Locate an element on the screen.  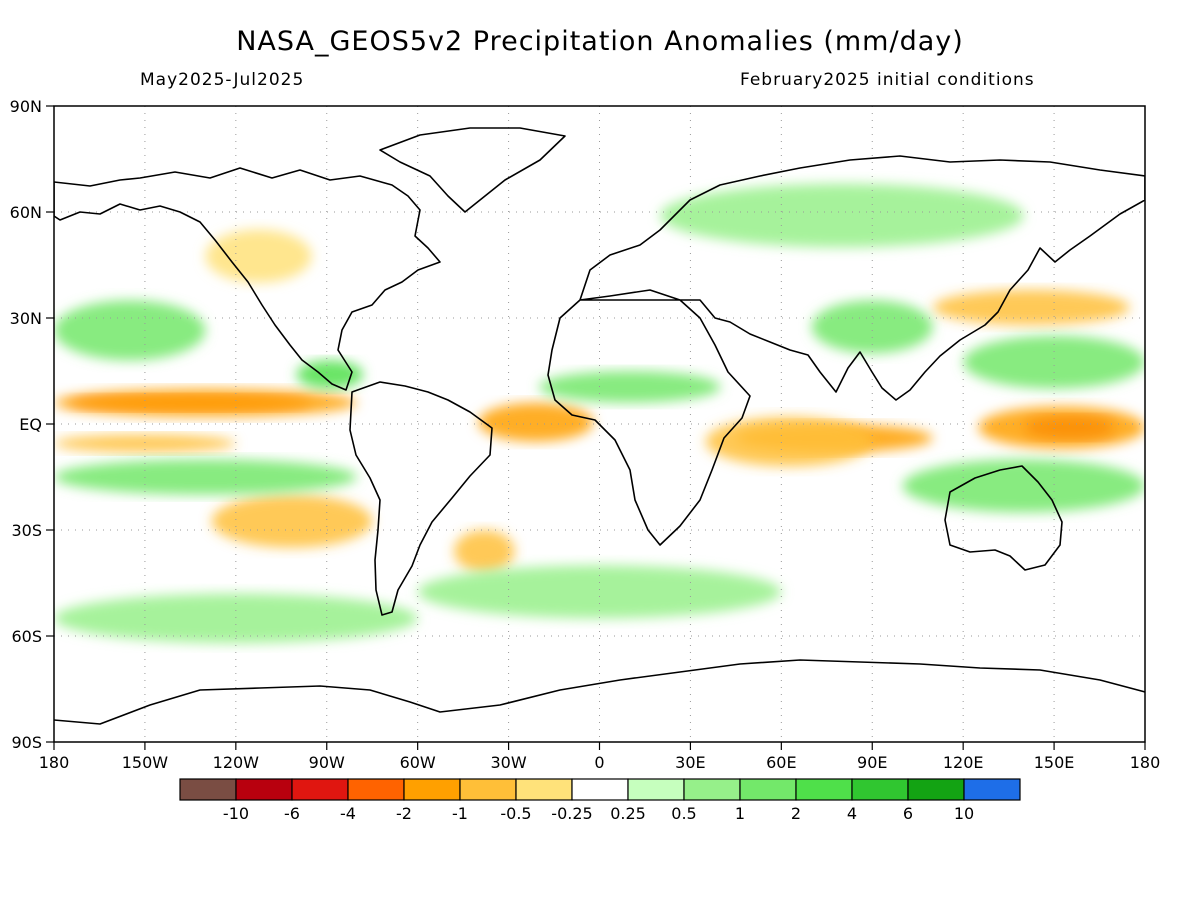
coastline-north-america is located at coordinates (247, 279).